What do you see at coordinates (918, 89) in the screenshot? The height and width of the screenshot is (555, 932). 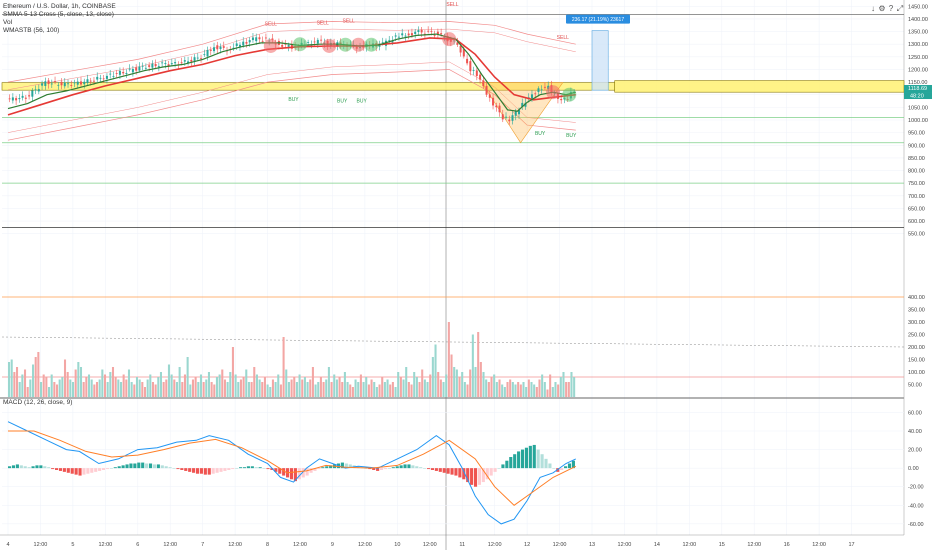 I see `last-price-tag` at bounding box center [918, 89].